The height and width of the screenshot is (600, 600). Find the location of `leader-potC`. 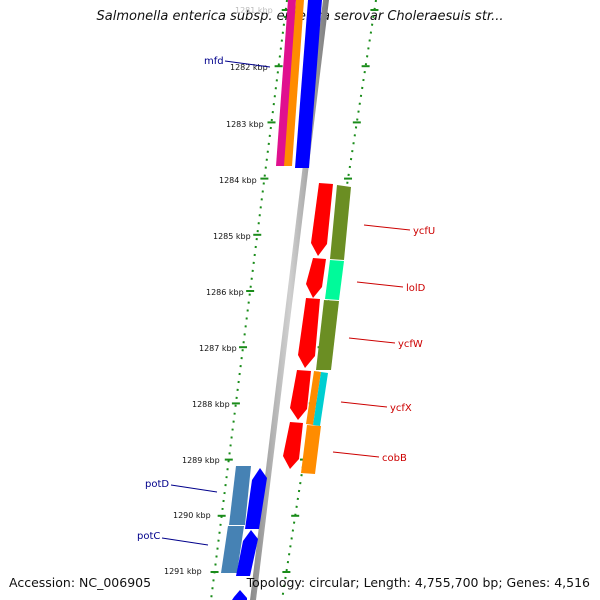

leader-potC is located at coordinates (185, 541).